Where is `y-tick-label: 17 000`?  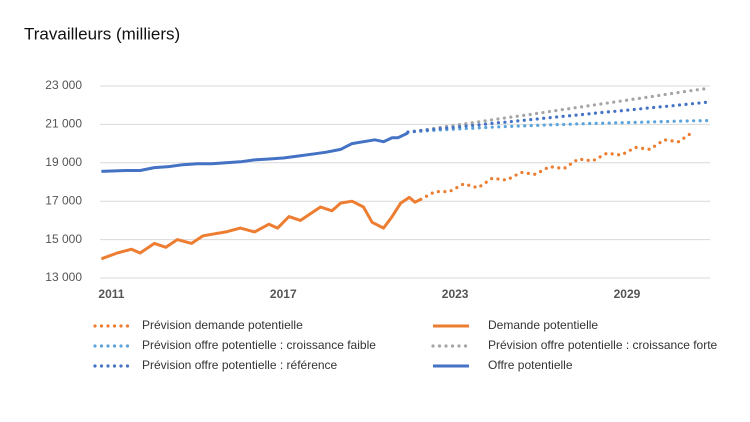
y-tick-label: 17 000 is located at coordinates (63, 200).